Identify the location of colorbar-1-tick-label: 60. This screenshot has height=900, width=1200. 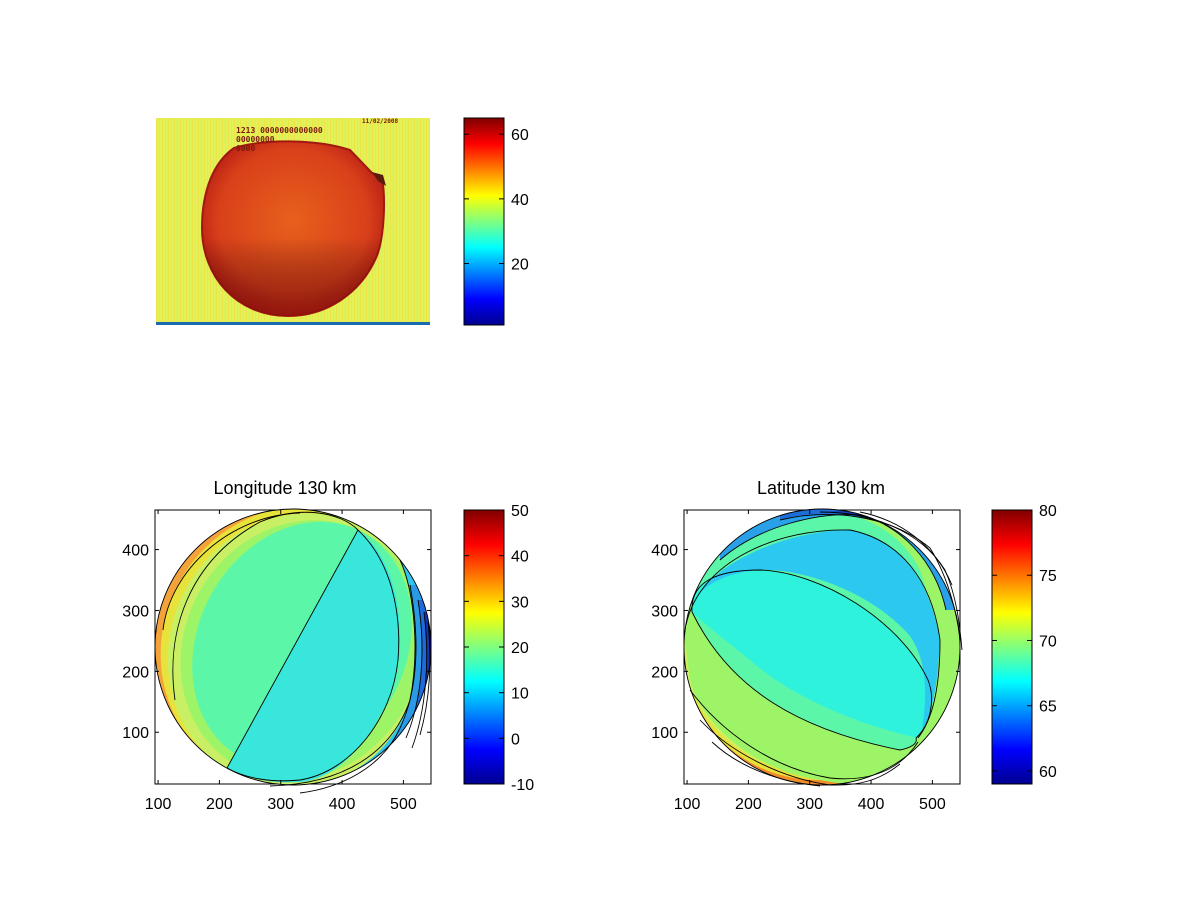
(520, 135).